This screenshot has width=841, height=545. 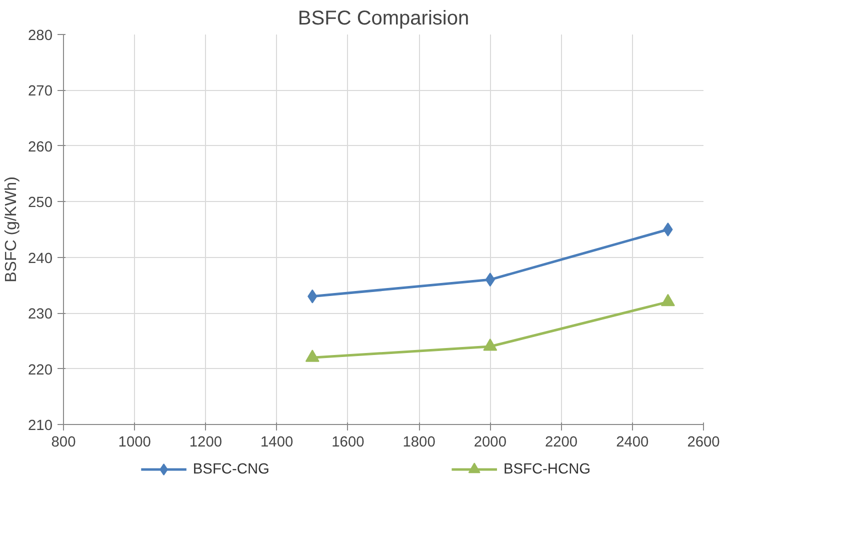 I want to click on x-tick-label: 2000, so click(x=490, y=442).